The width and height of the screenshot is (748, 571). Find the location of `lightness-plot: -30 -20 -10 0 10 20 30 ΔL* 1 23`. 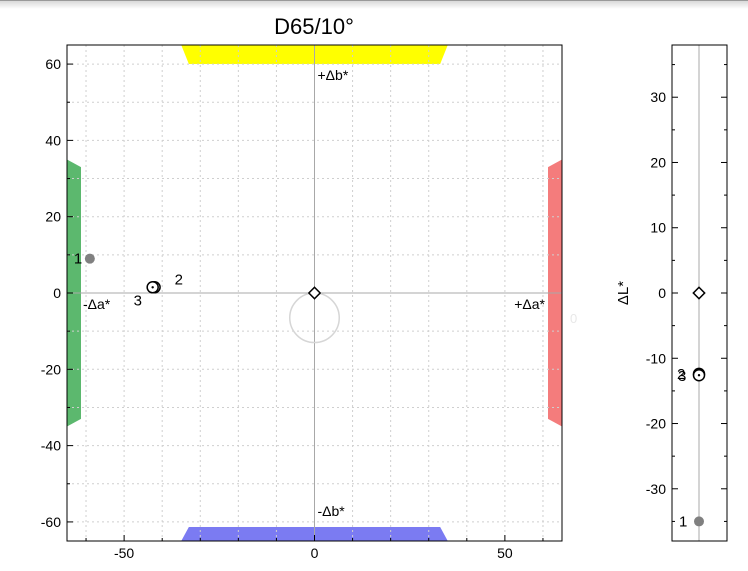

lightness-plot: -30 -20 -10 0 10 20 30 ΔL* 1 23 is located at coordinates (671, 293).